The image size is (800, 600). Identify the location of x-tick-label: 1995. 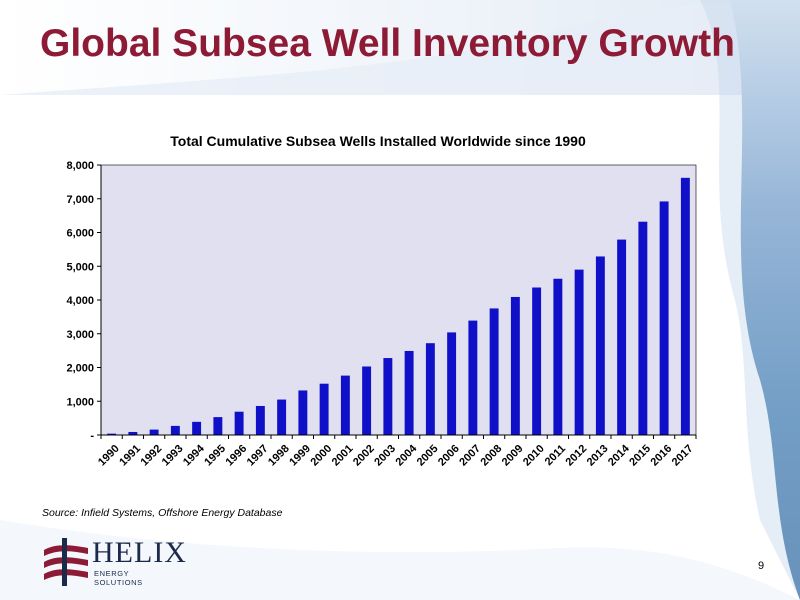
(215, 456).